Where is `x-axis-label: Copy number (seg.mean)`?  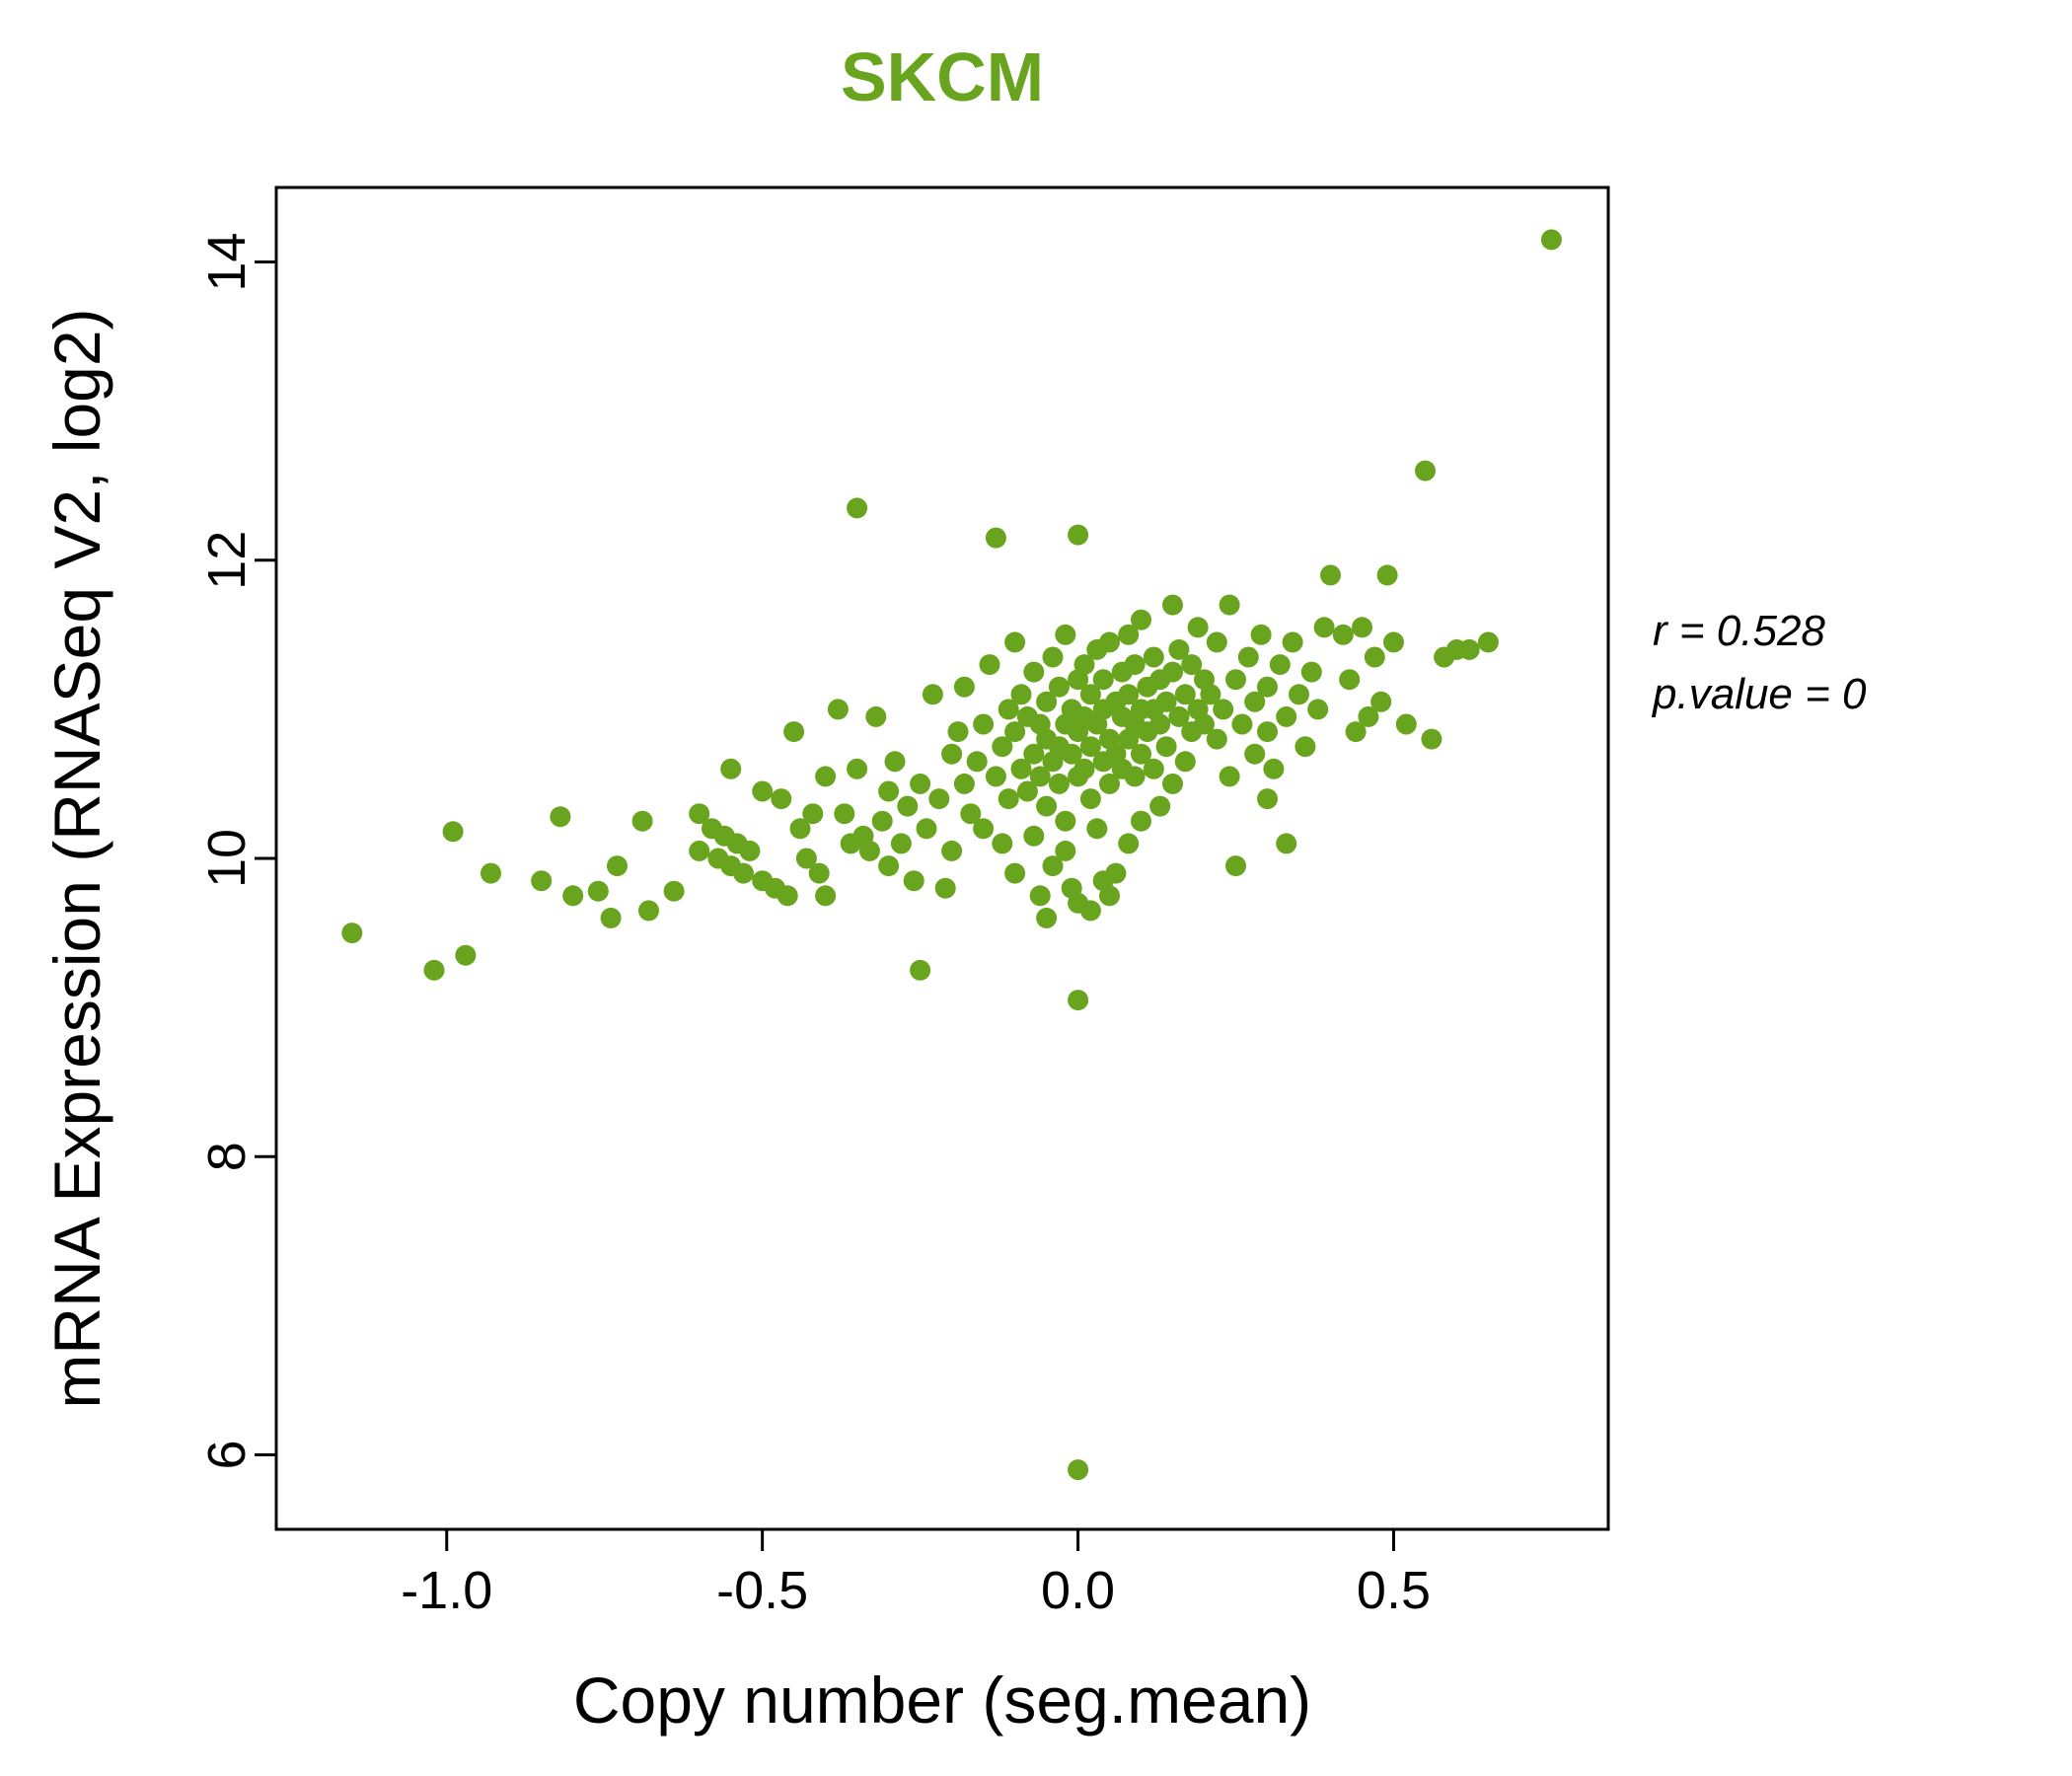 x-axis-label: Copy number (seg.mean) is located at coordinates (942, 1700).